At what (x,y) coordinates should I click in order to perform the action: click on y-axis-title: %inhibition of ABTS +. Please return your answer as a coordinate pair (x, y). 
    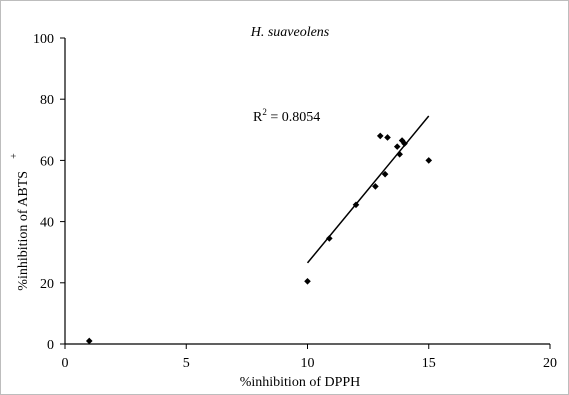
    Looking at the image, I should click on (20, 222).